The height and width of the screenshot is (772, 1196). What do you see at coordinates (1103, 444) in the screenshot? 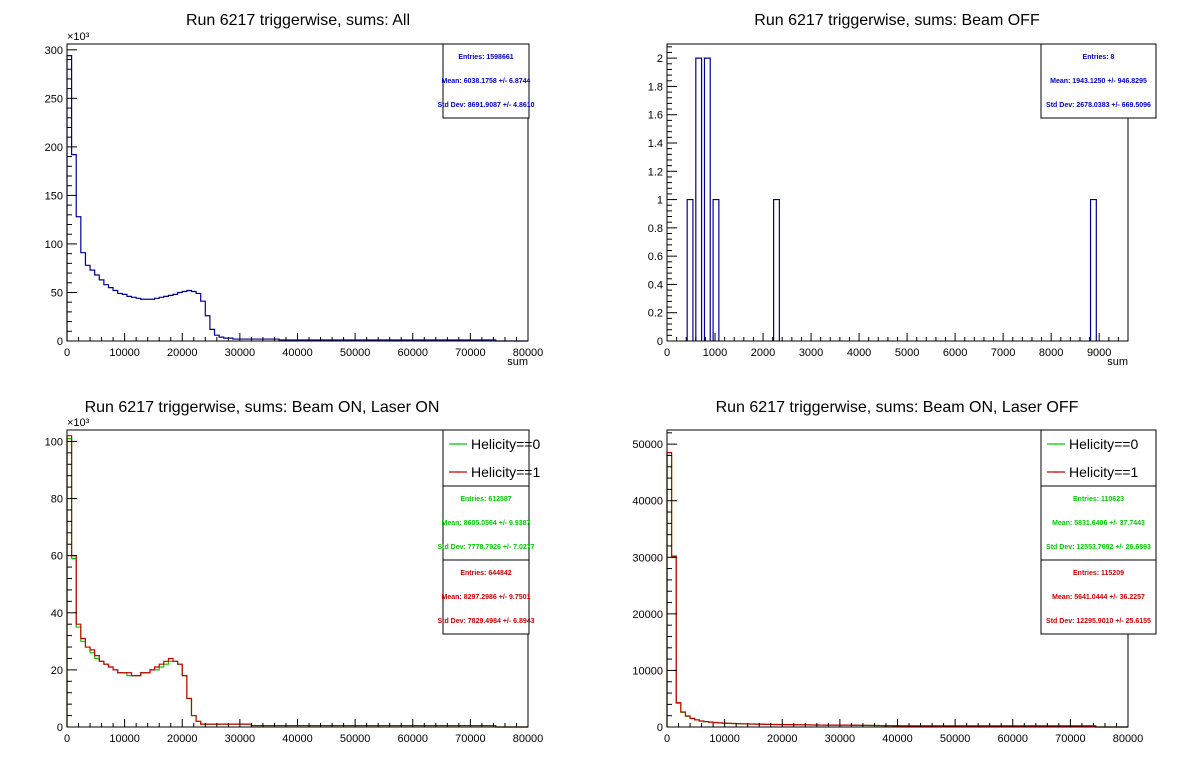
I see `legend-label: Helicity==0` at bounding box center [1103, 444].